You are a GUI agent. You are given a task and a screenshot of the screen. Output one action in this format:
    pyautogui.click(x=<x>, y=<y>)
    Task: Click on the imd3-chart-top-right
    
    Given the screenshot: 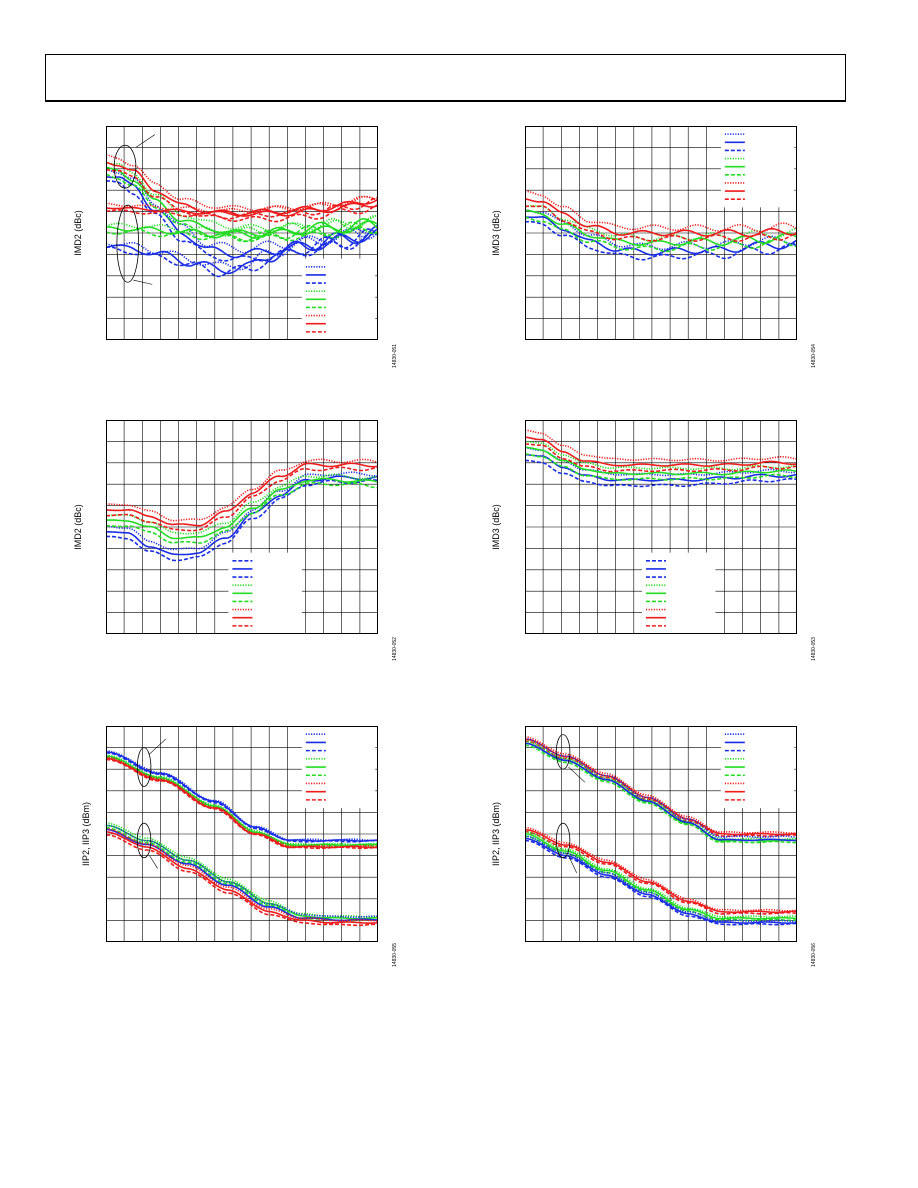 What is the action you would take?
    pyautogui.click(x=661, y=233)
    